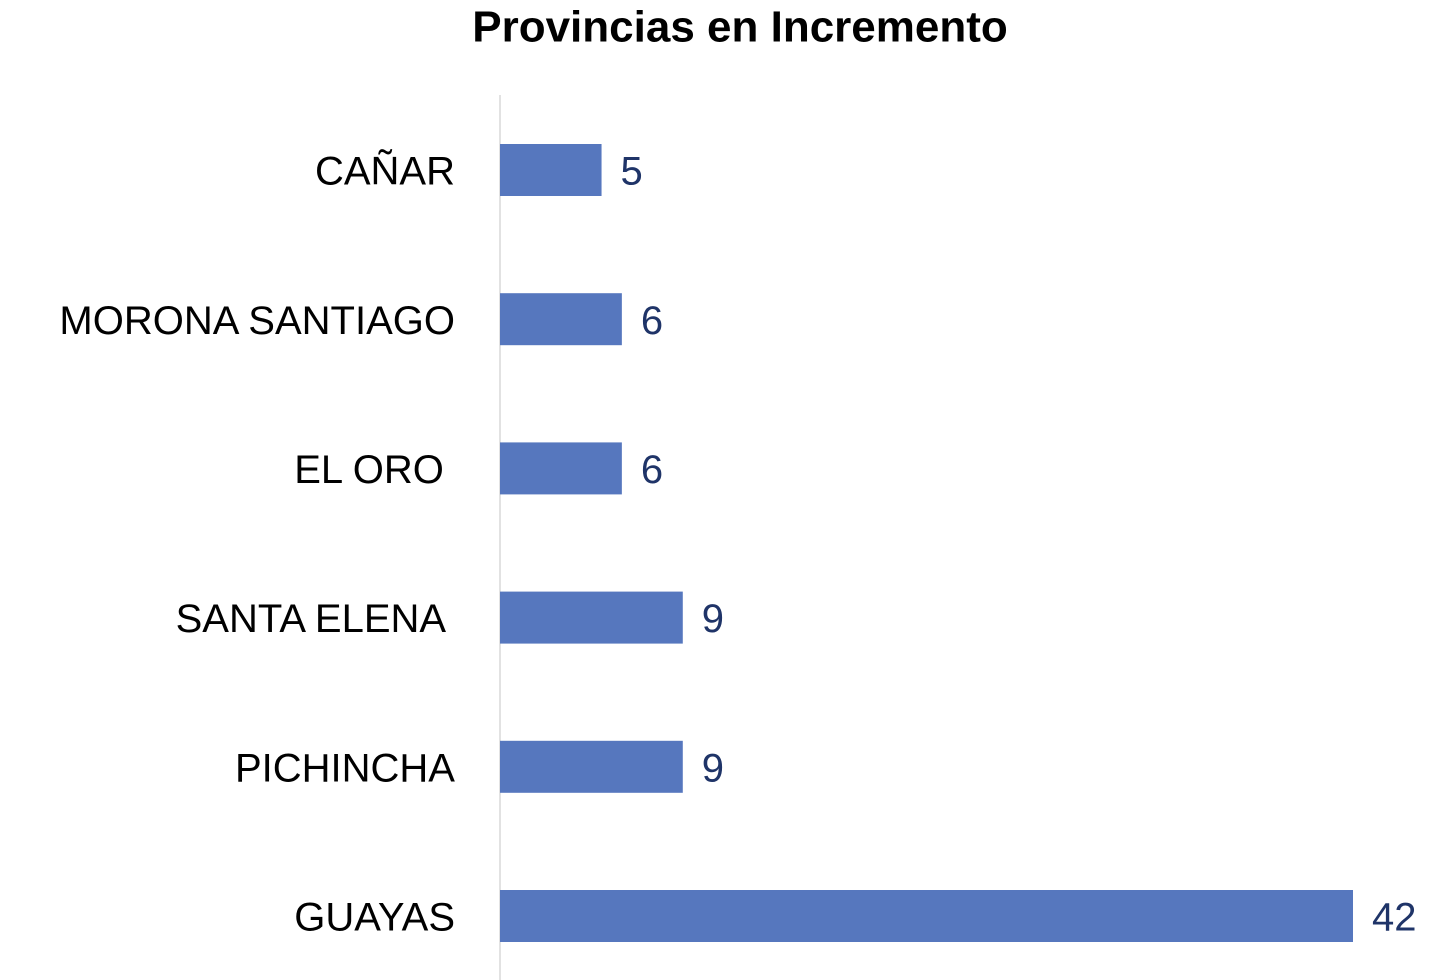 Image resolution: width=1434 pixels, height=980 pixels. What do you see at coordinates (345, 768) in the screenshot?
I see `y-tick-label: PICHINCHA` at bounding box center [345, 768].